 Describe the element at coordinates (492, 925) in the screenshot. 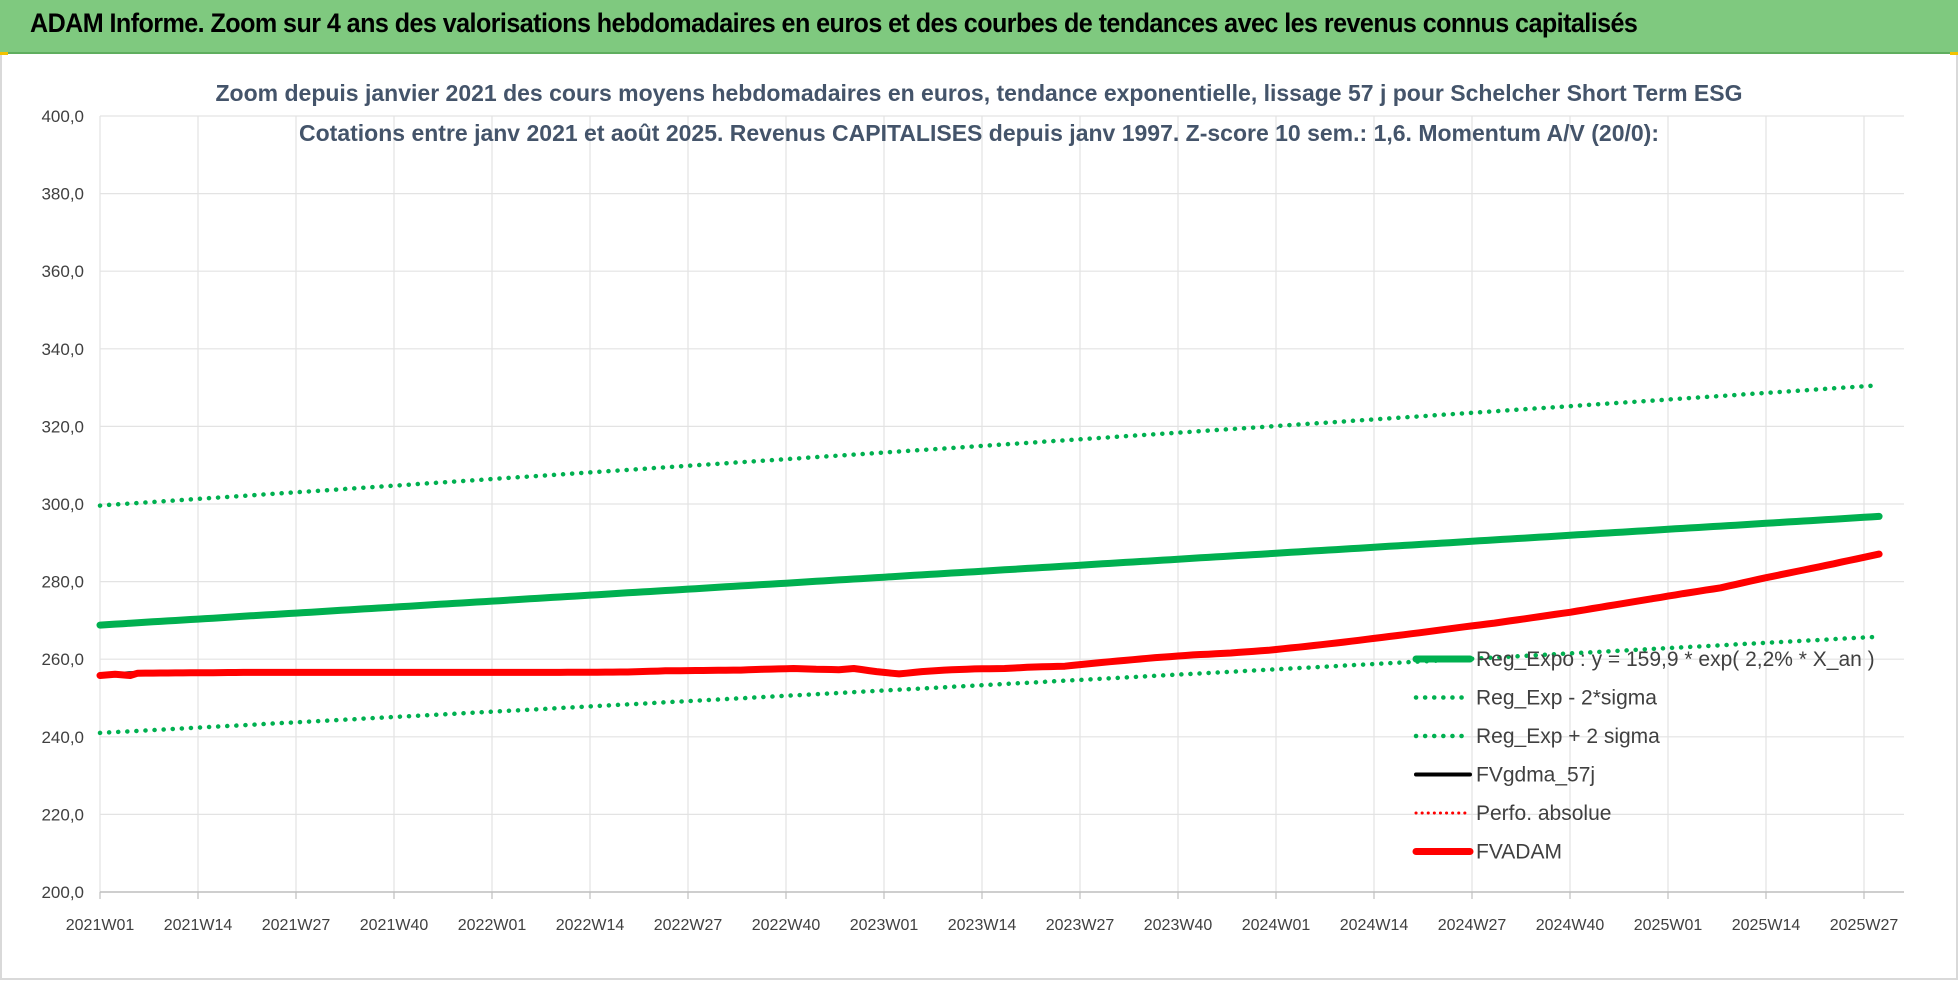

I see `x-tick-label: 2022W01` at that location.